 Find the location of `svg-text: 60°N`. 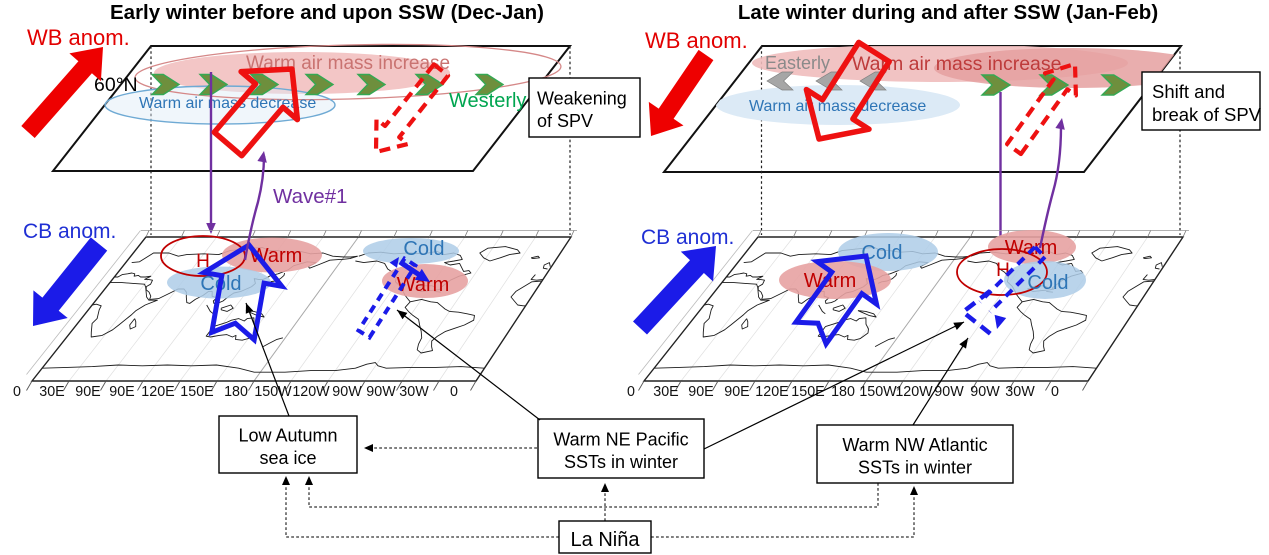

svg-text: 60°N is located at coordinates (116, 85).